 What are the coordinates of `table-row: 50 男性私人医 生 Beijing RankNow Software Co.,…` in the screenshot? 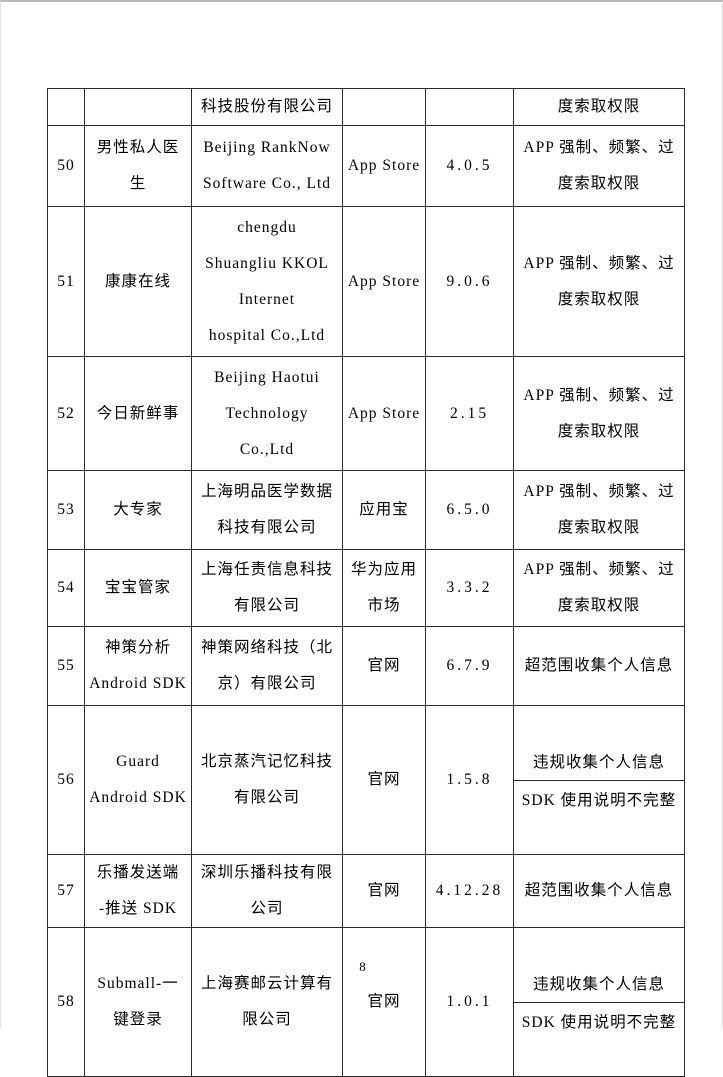 It's located at (366, 166).